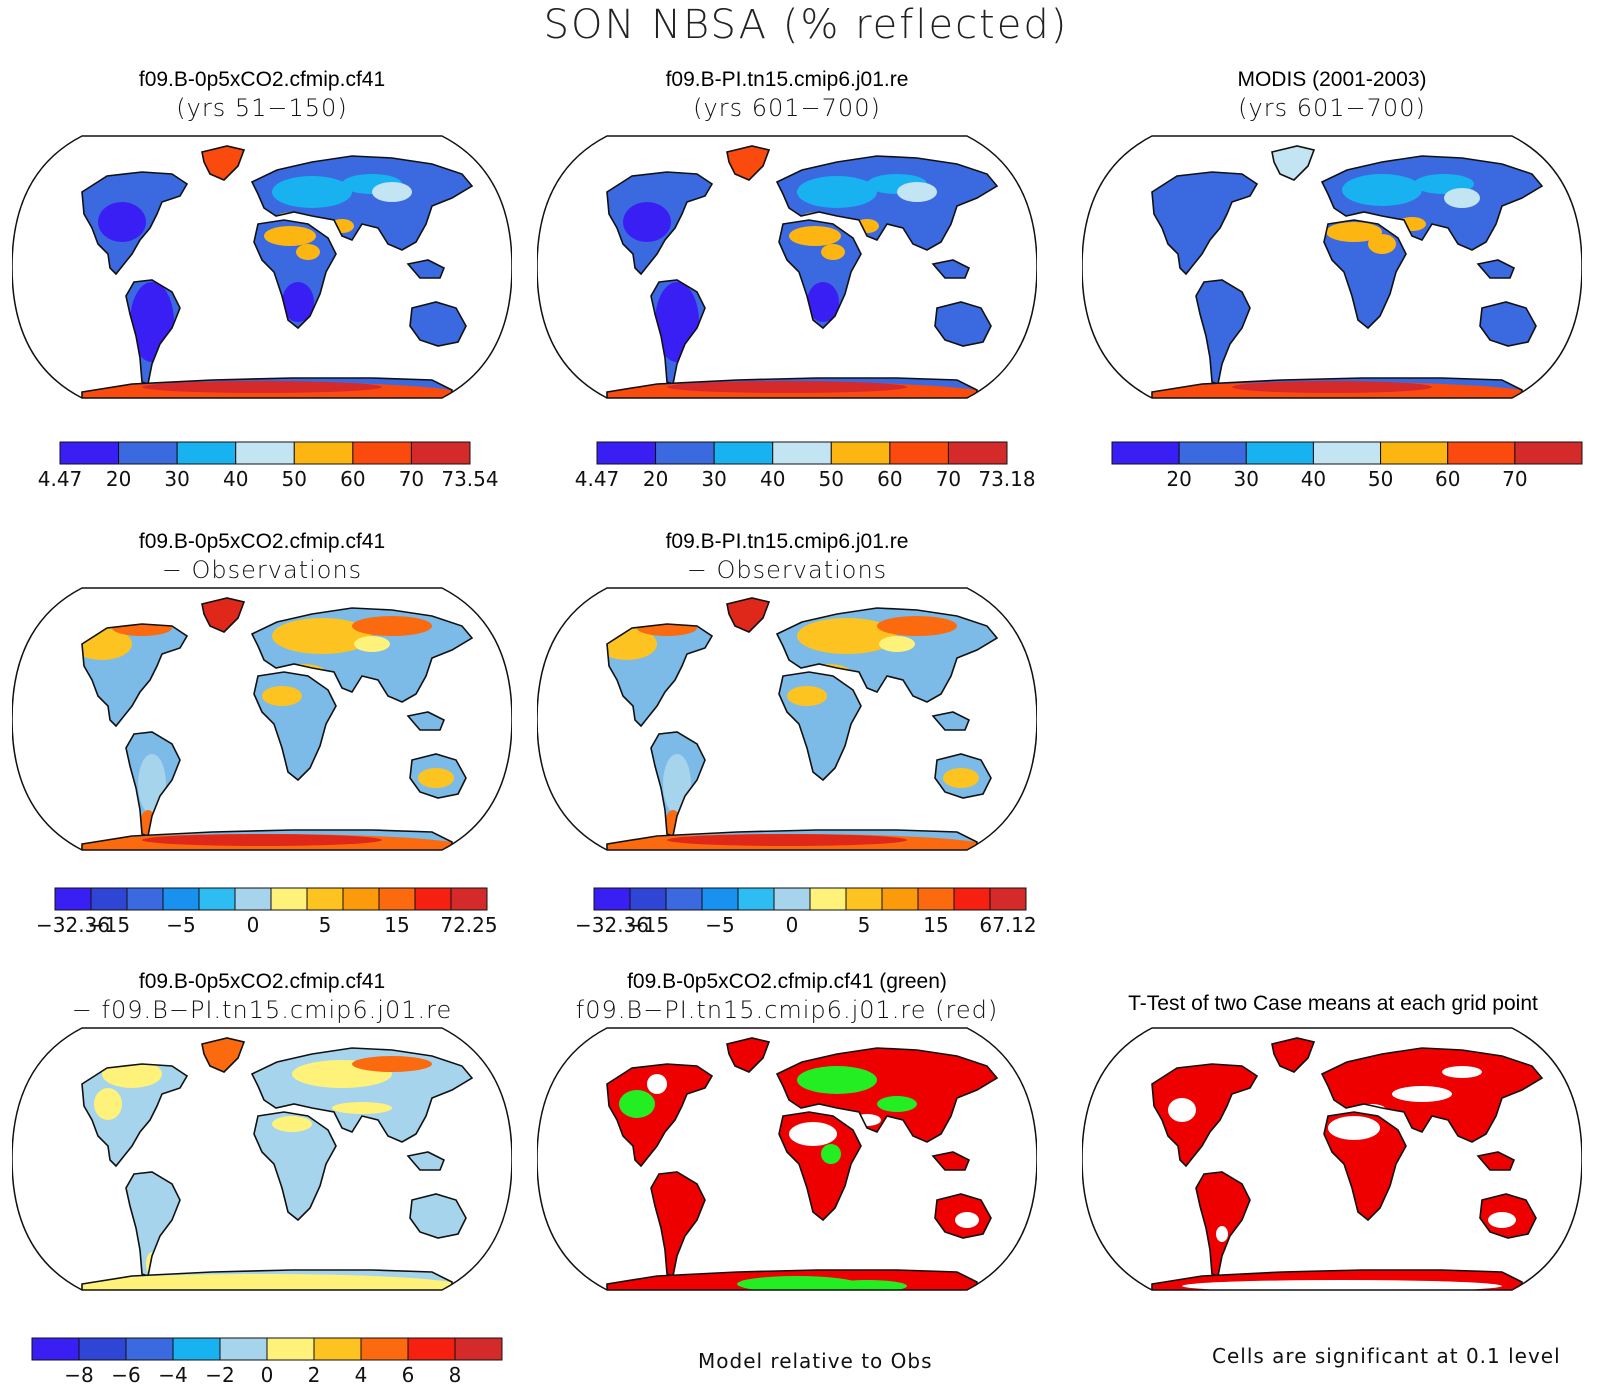 Image resolution: width=1612 pixels, height=1389 pixels. I want to click on colorbar-tick-label: −32.36, so click(73, 925).